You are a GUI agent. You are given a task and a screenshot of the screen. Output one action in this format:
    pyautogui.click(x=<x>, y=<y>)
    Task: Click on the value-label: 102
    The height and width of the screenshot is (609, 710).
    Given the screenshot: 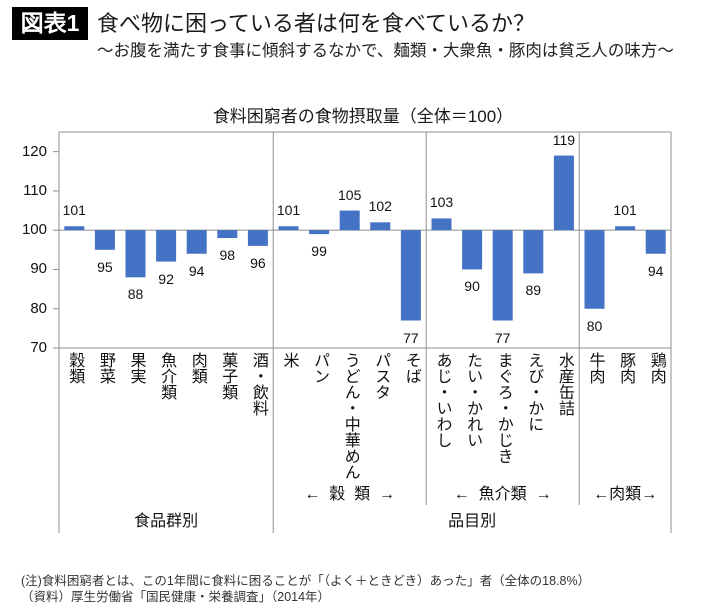 What is the action you would take?
    pyautogui.click(x=380, y=206)
    